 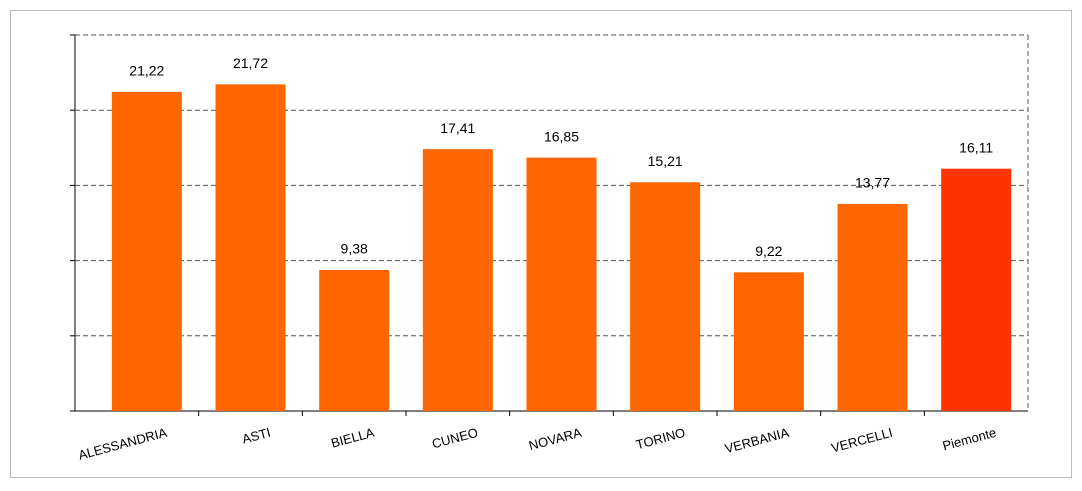 I want to click on x-tick-label: VERBANIA, so click(x=757, y=441).